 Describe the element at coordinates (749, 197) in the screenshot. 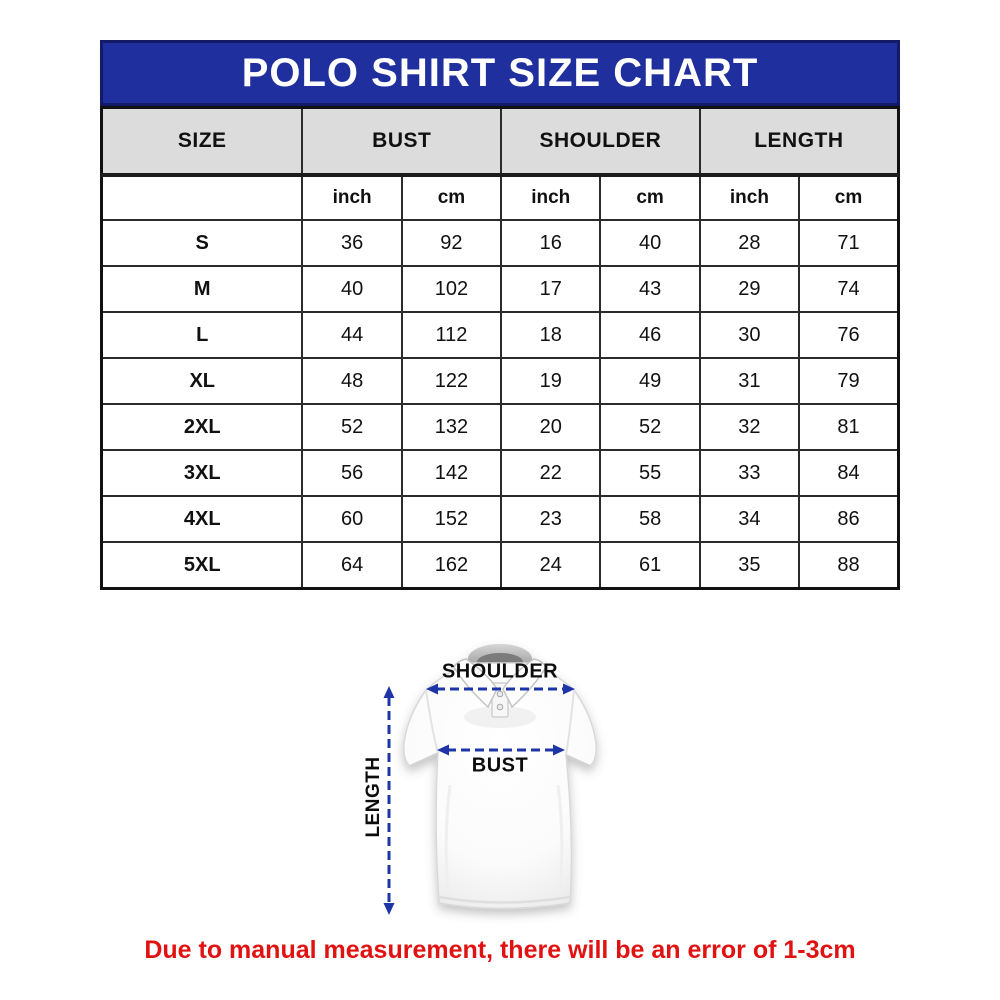

I see `unit-header-length-inch: inch` at that location.